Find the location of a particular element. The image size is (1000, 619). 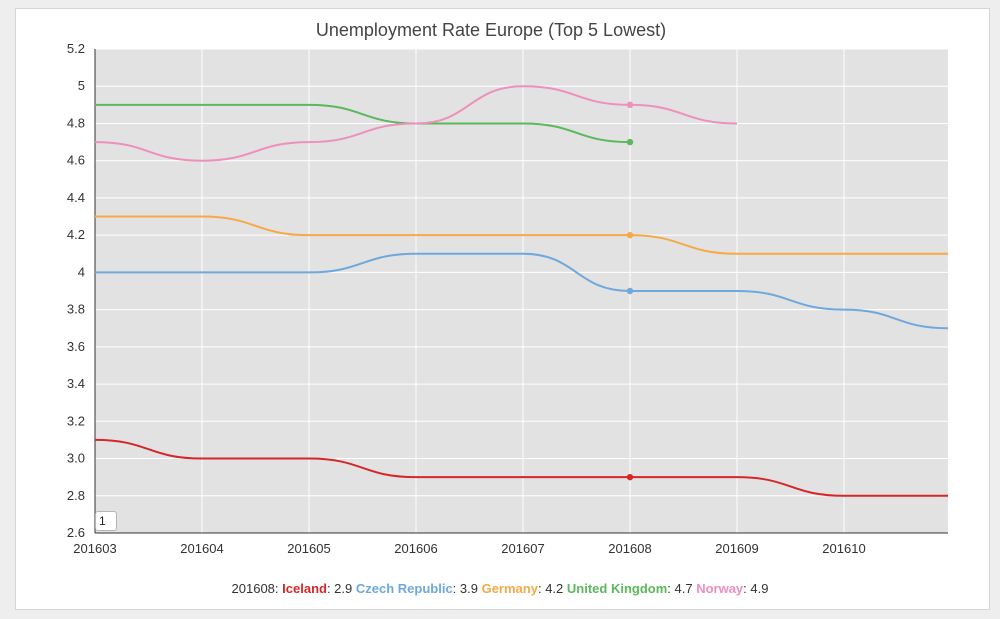

series-line-czech-republic is located at coordinates (522, 291).